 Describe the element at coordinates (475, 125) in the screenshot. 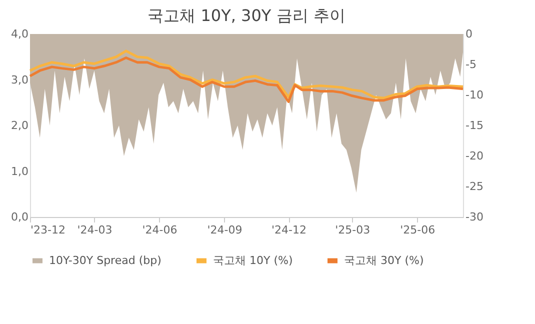

I see `y2-tick-label: -15` at that location.